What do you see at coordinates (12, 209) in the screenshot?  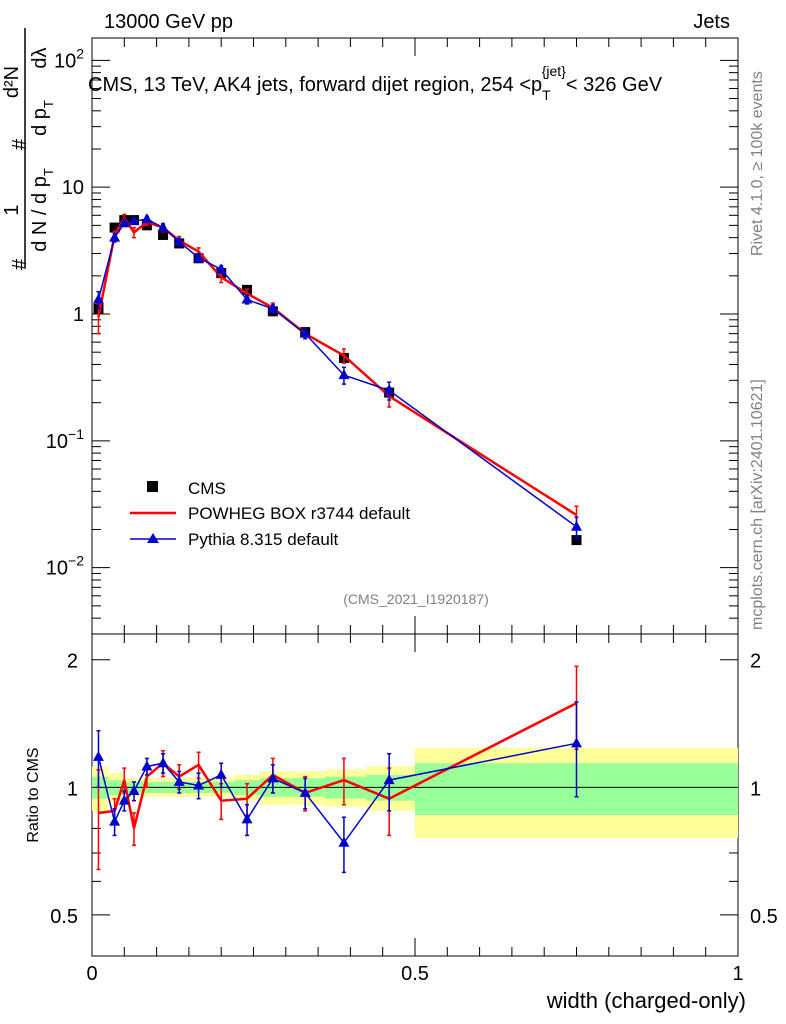 I see `y-label-one: 1` at bounding box center [12, 209].